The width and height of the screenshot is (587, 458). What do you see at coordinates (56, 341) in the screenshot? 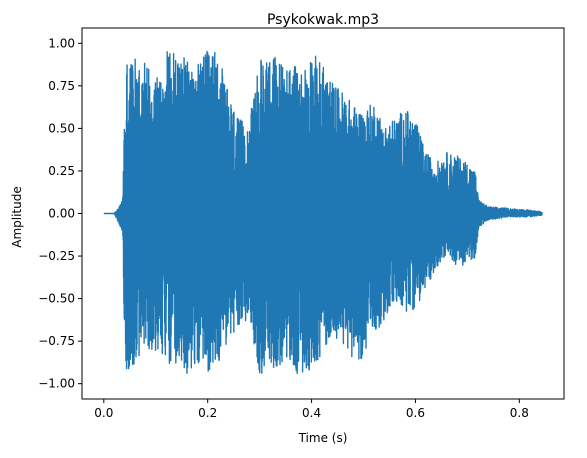
I see `y-tick-label: −0.75` at bounding box center [56, 341].